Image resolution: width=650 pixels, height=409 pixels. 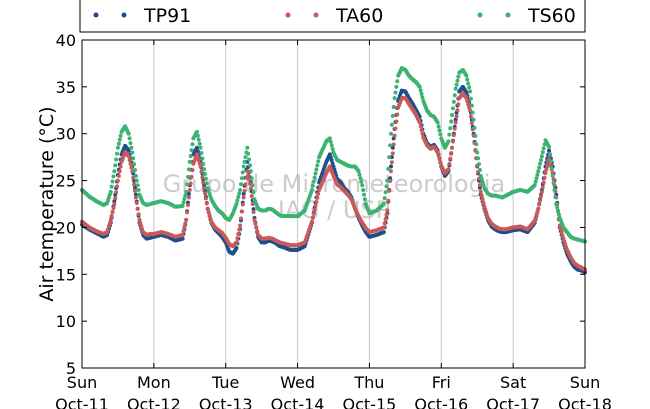 I want to click on y-tick-label: 35, so click(x=66, y=87).